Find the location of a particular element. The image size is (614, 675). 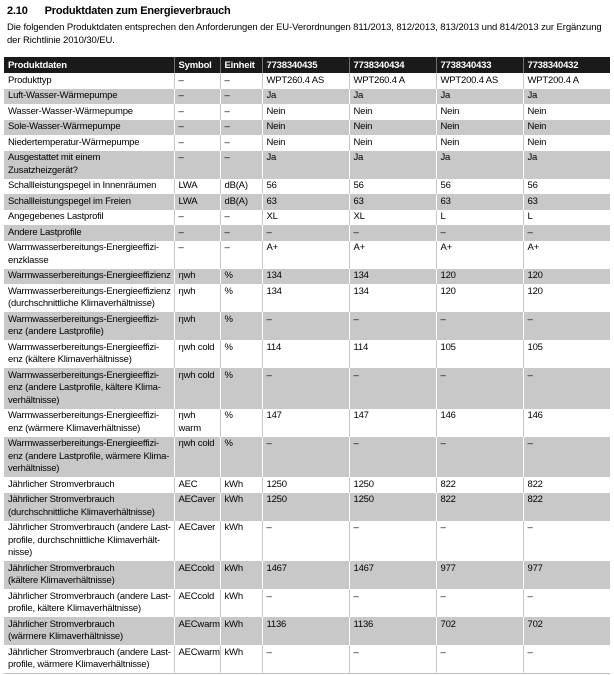

column-header: 7738340435 is located at coordinates (305, 65).